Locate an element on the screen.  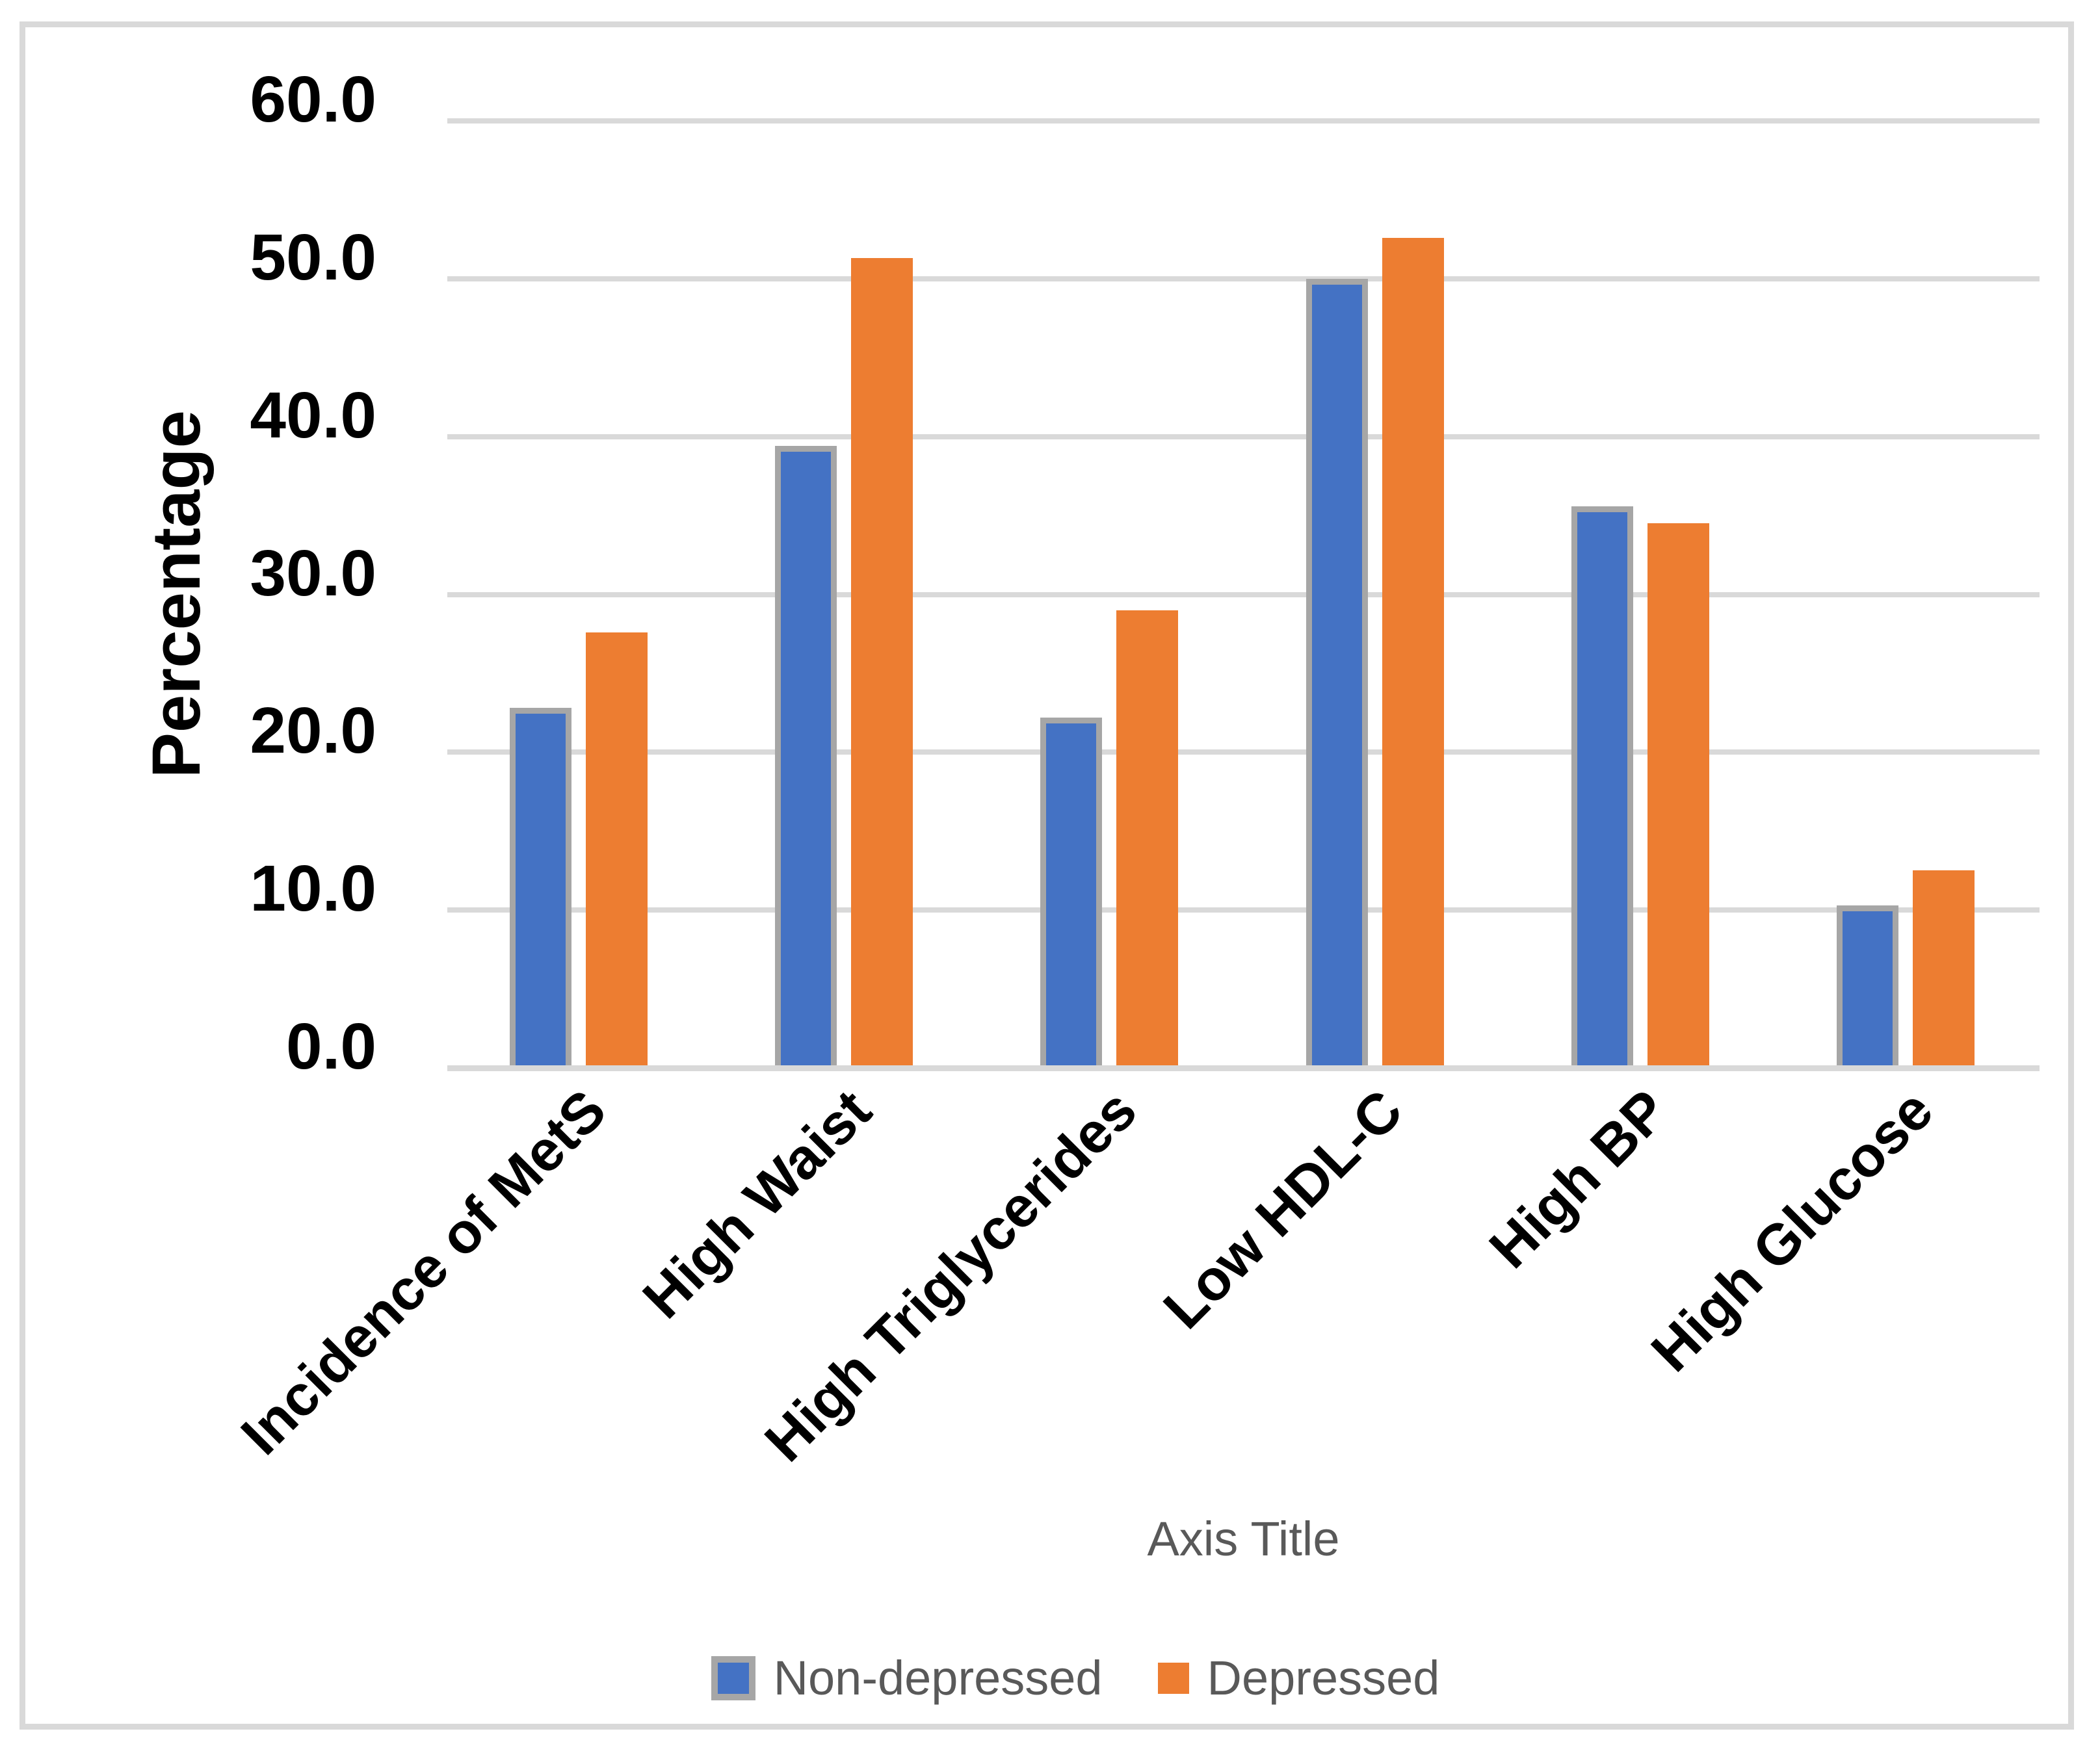
bar-non-depressed-high-bp is located at coordinates (1602, 787).